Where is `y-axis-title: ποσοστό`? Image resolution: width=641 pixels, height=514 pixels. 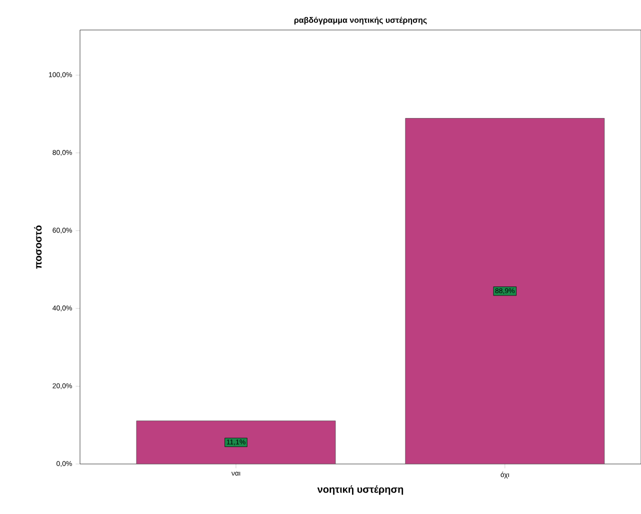 y-axis-title: ποσοστό is located at coordinates (38, 247).